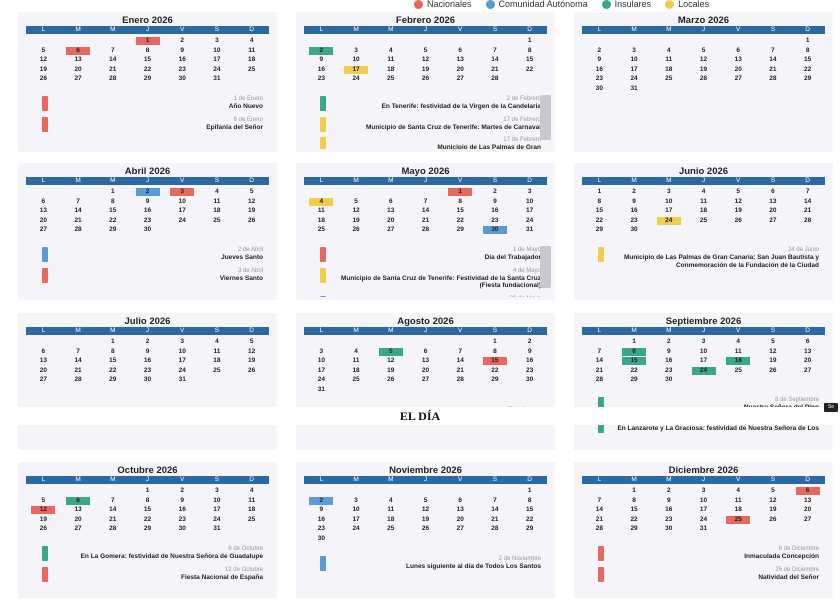  I want to click on day: 2, so click(529, 341).